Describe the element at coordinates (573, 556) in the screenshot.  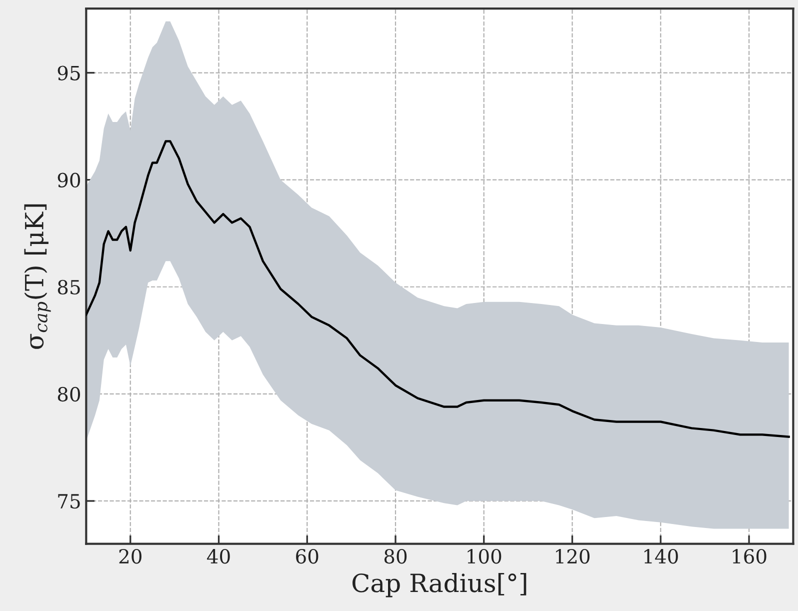
I see `x-tick-label: 120` at that location.